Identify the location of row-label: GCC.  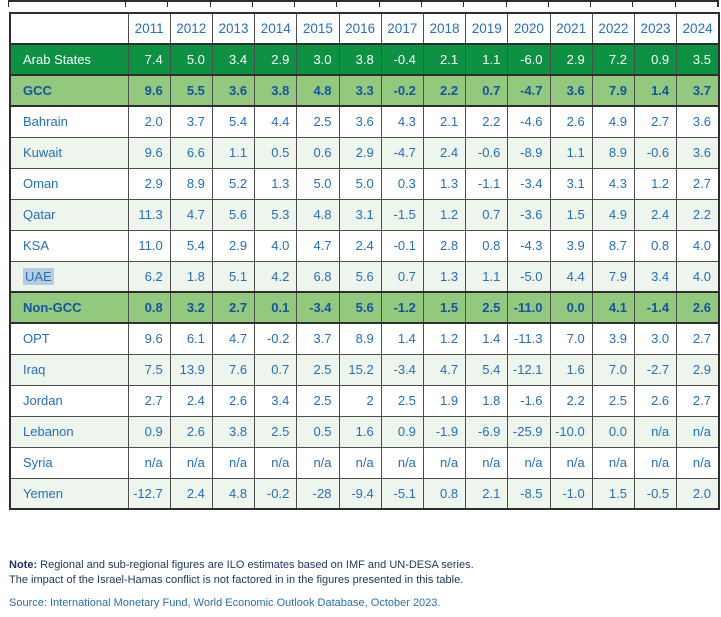
(69, 90).